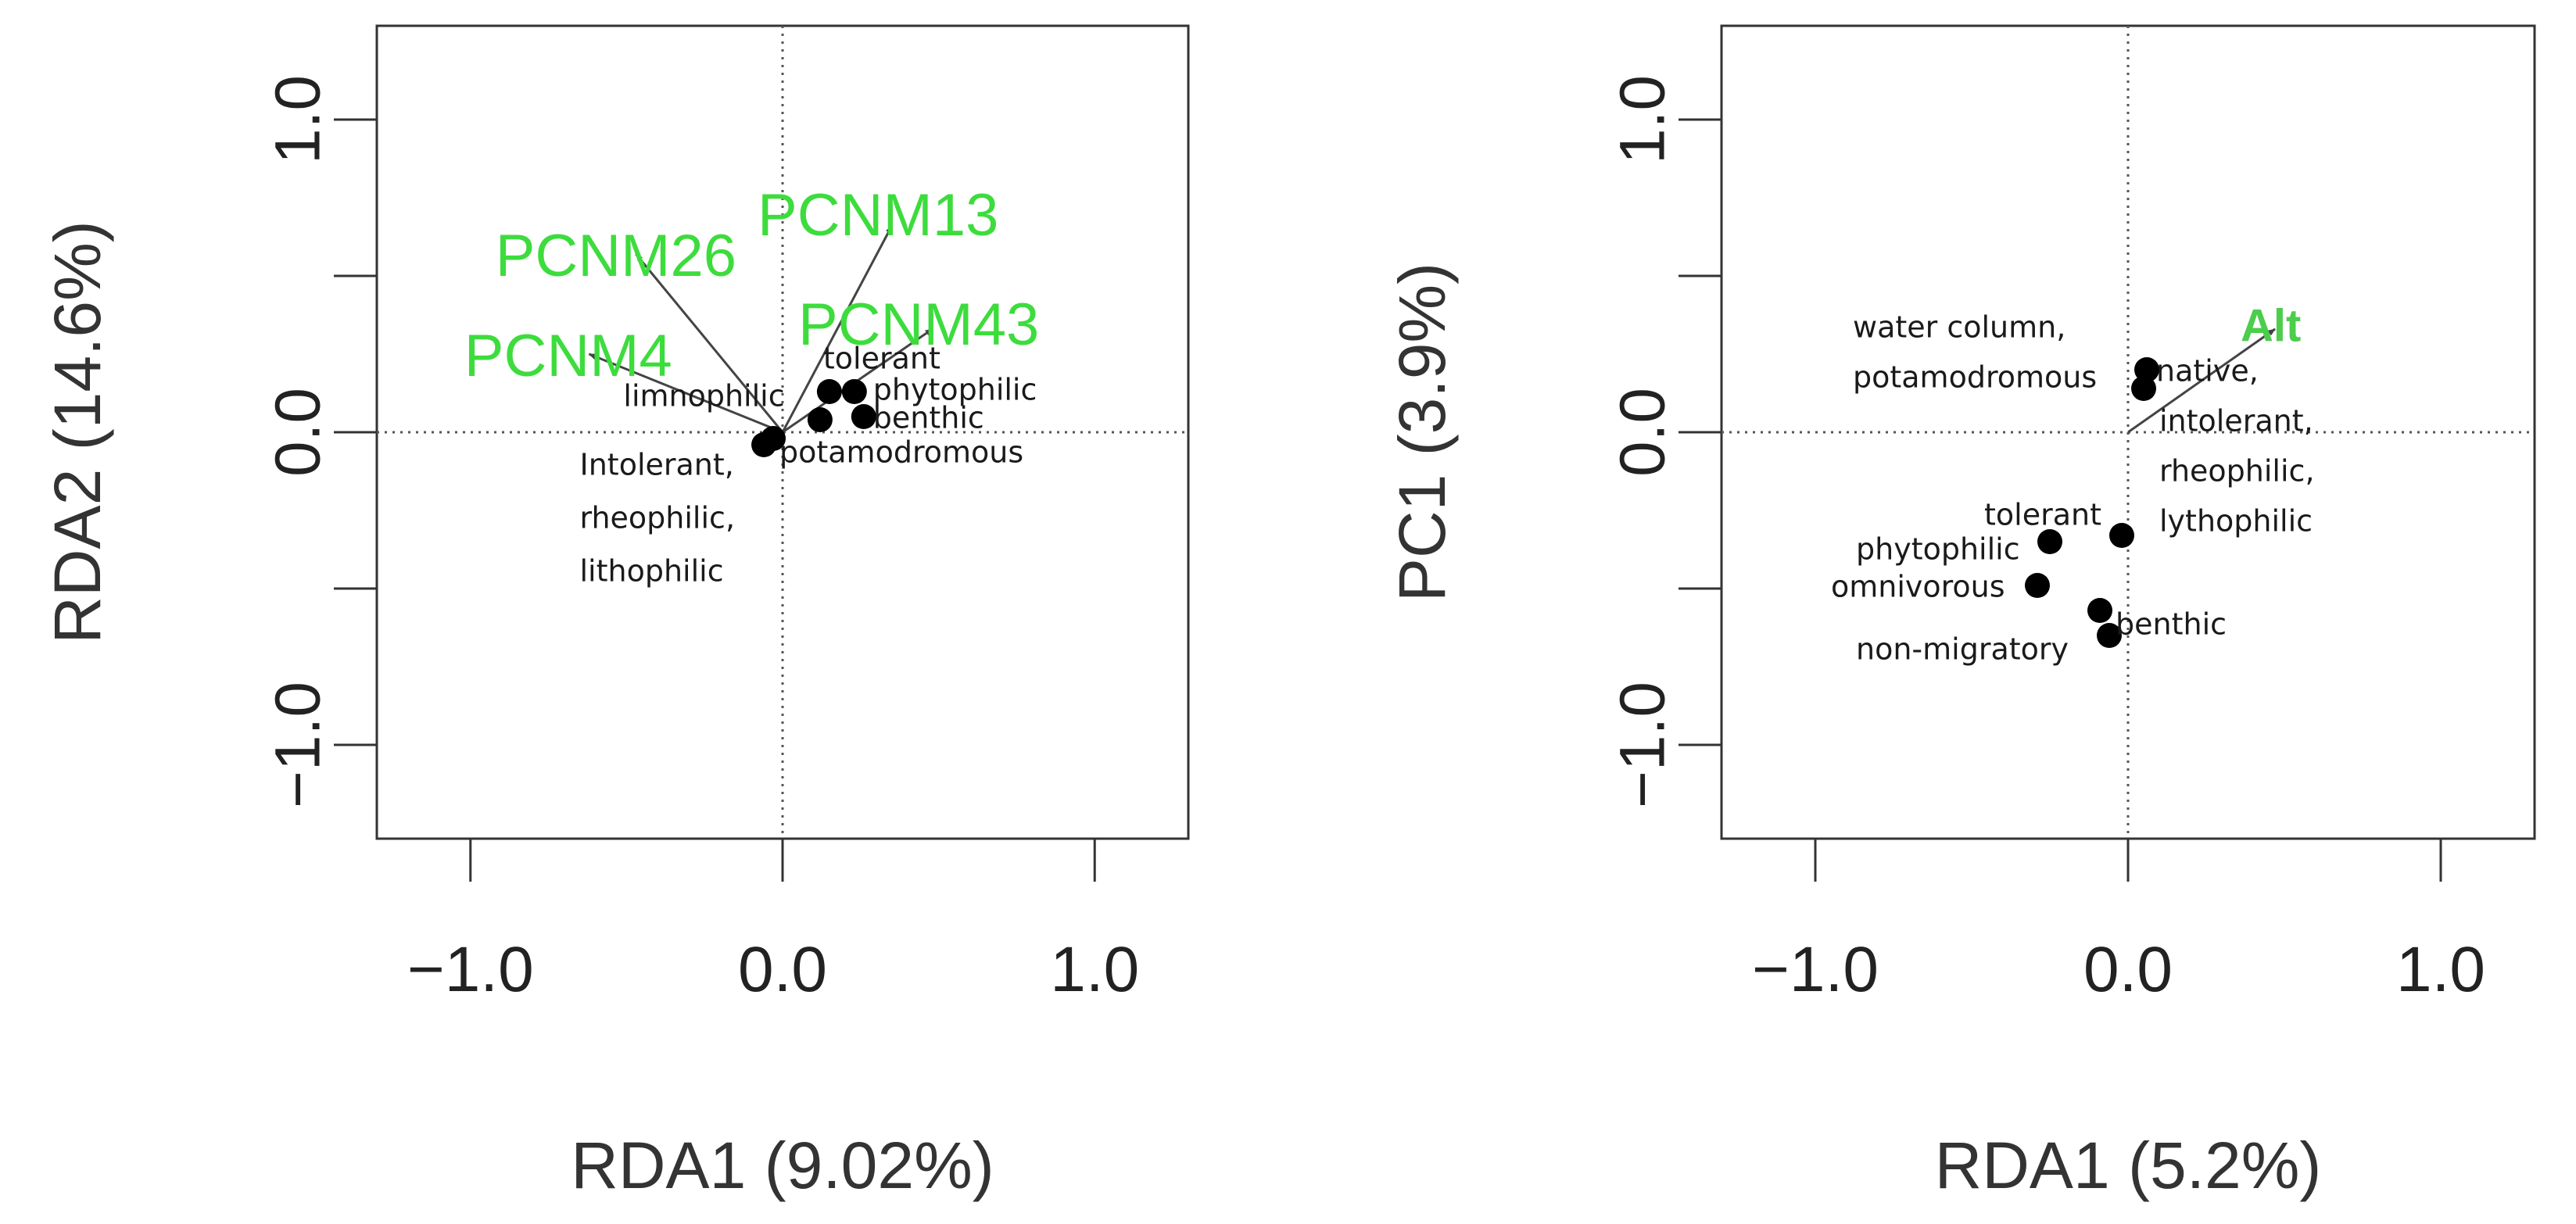  Describe the element at coordinates (1975, 377) in the screenshot. I see `right-point-label: potamodromous` at that location.